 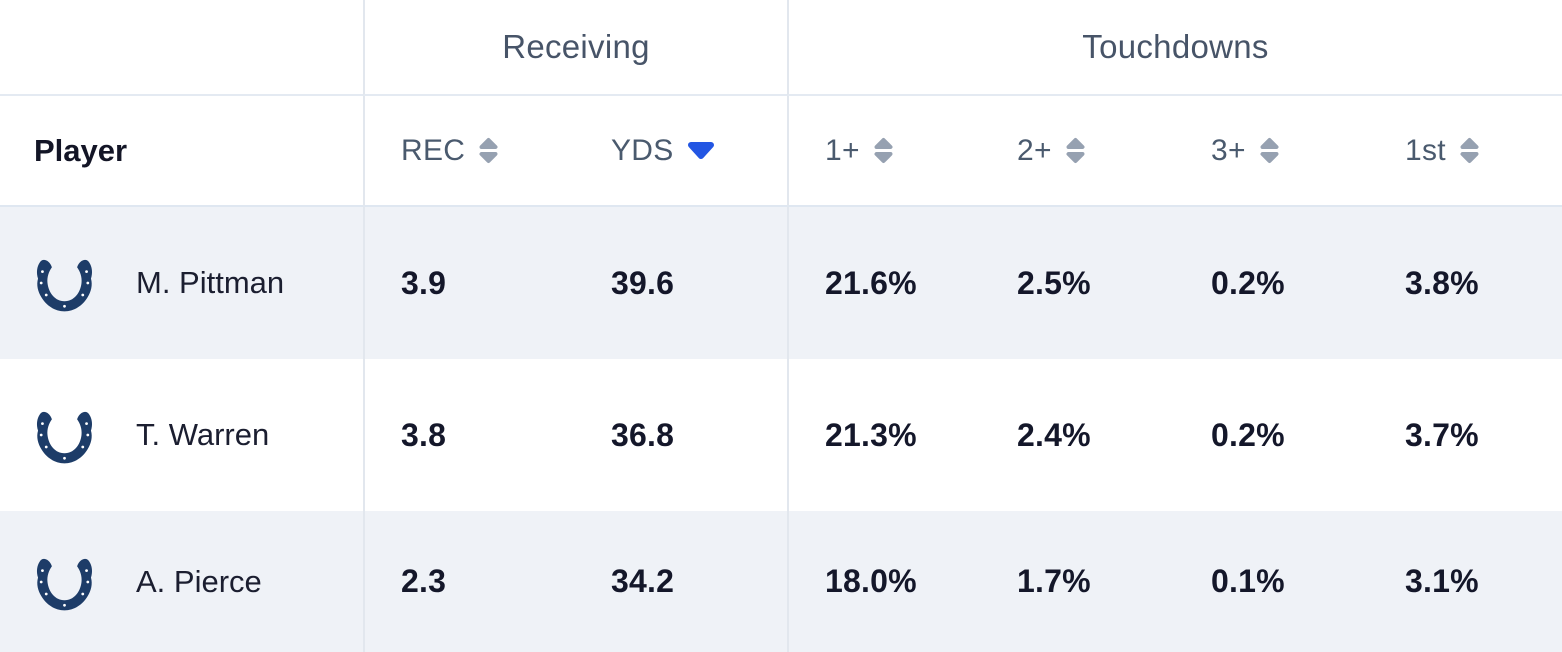 I want to click on sort-td2-button: 2+, so click(x=1051, y=151).